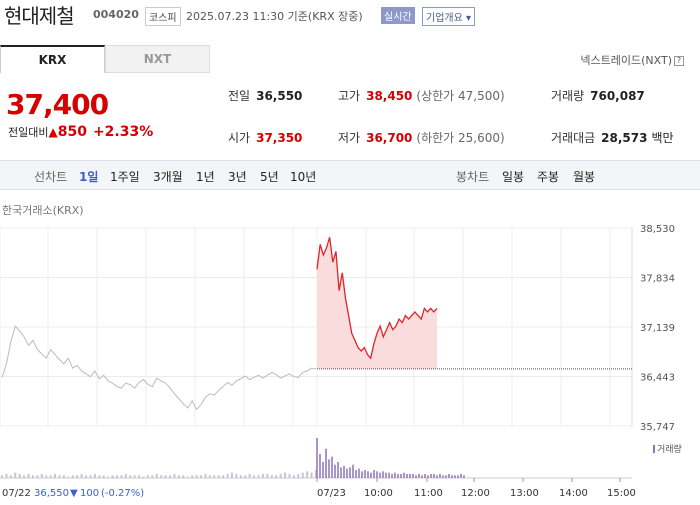 The image size is (700, 505). What do you see at coordinates (657, 427) in the screenshot?
I see `y-tick-label: 35,747` at bounding box center [657, 427].